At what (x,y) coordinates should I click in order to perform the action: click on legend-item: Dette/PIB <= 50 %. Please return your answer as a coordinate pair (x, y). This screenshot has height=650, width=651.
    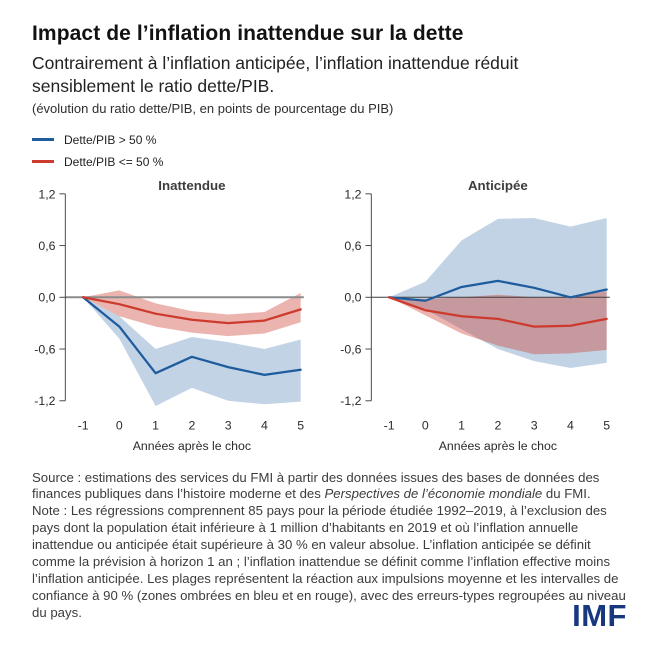
    Looking at the image, I should click on (331, 162).